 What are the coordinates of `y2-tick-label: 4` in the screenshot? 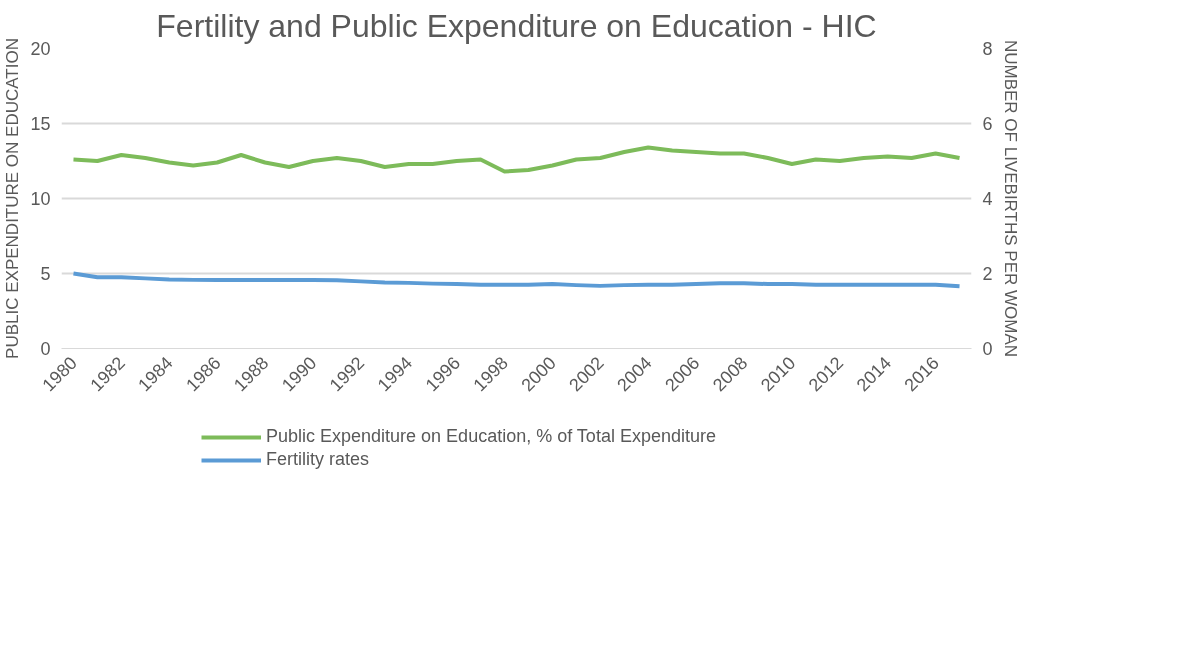 It's located at (987, 199).